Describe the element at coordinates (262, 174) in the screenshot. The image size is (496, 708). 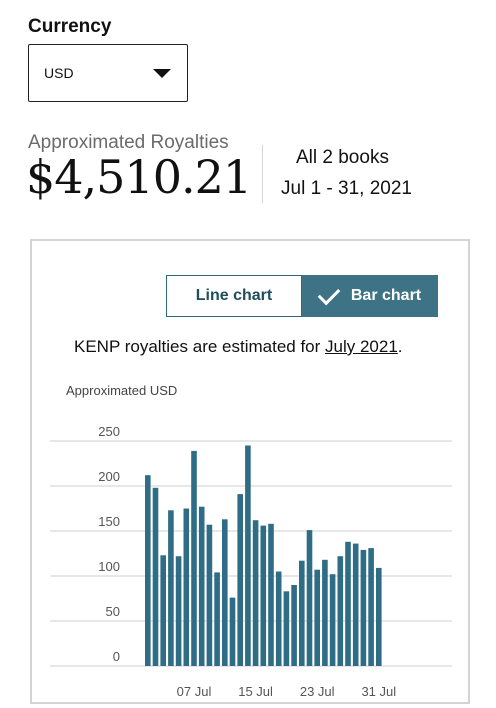
I see `summary-divider` at that location.